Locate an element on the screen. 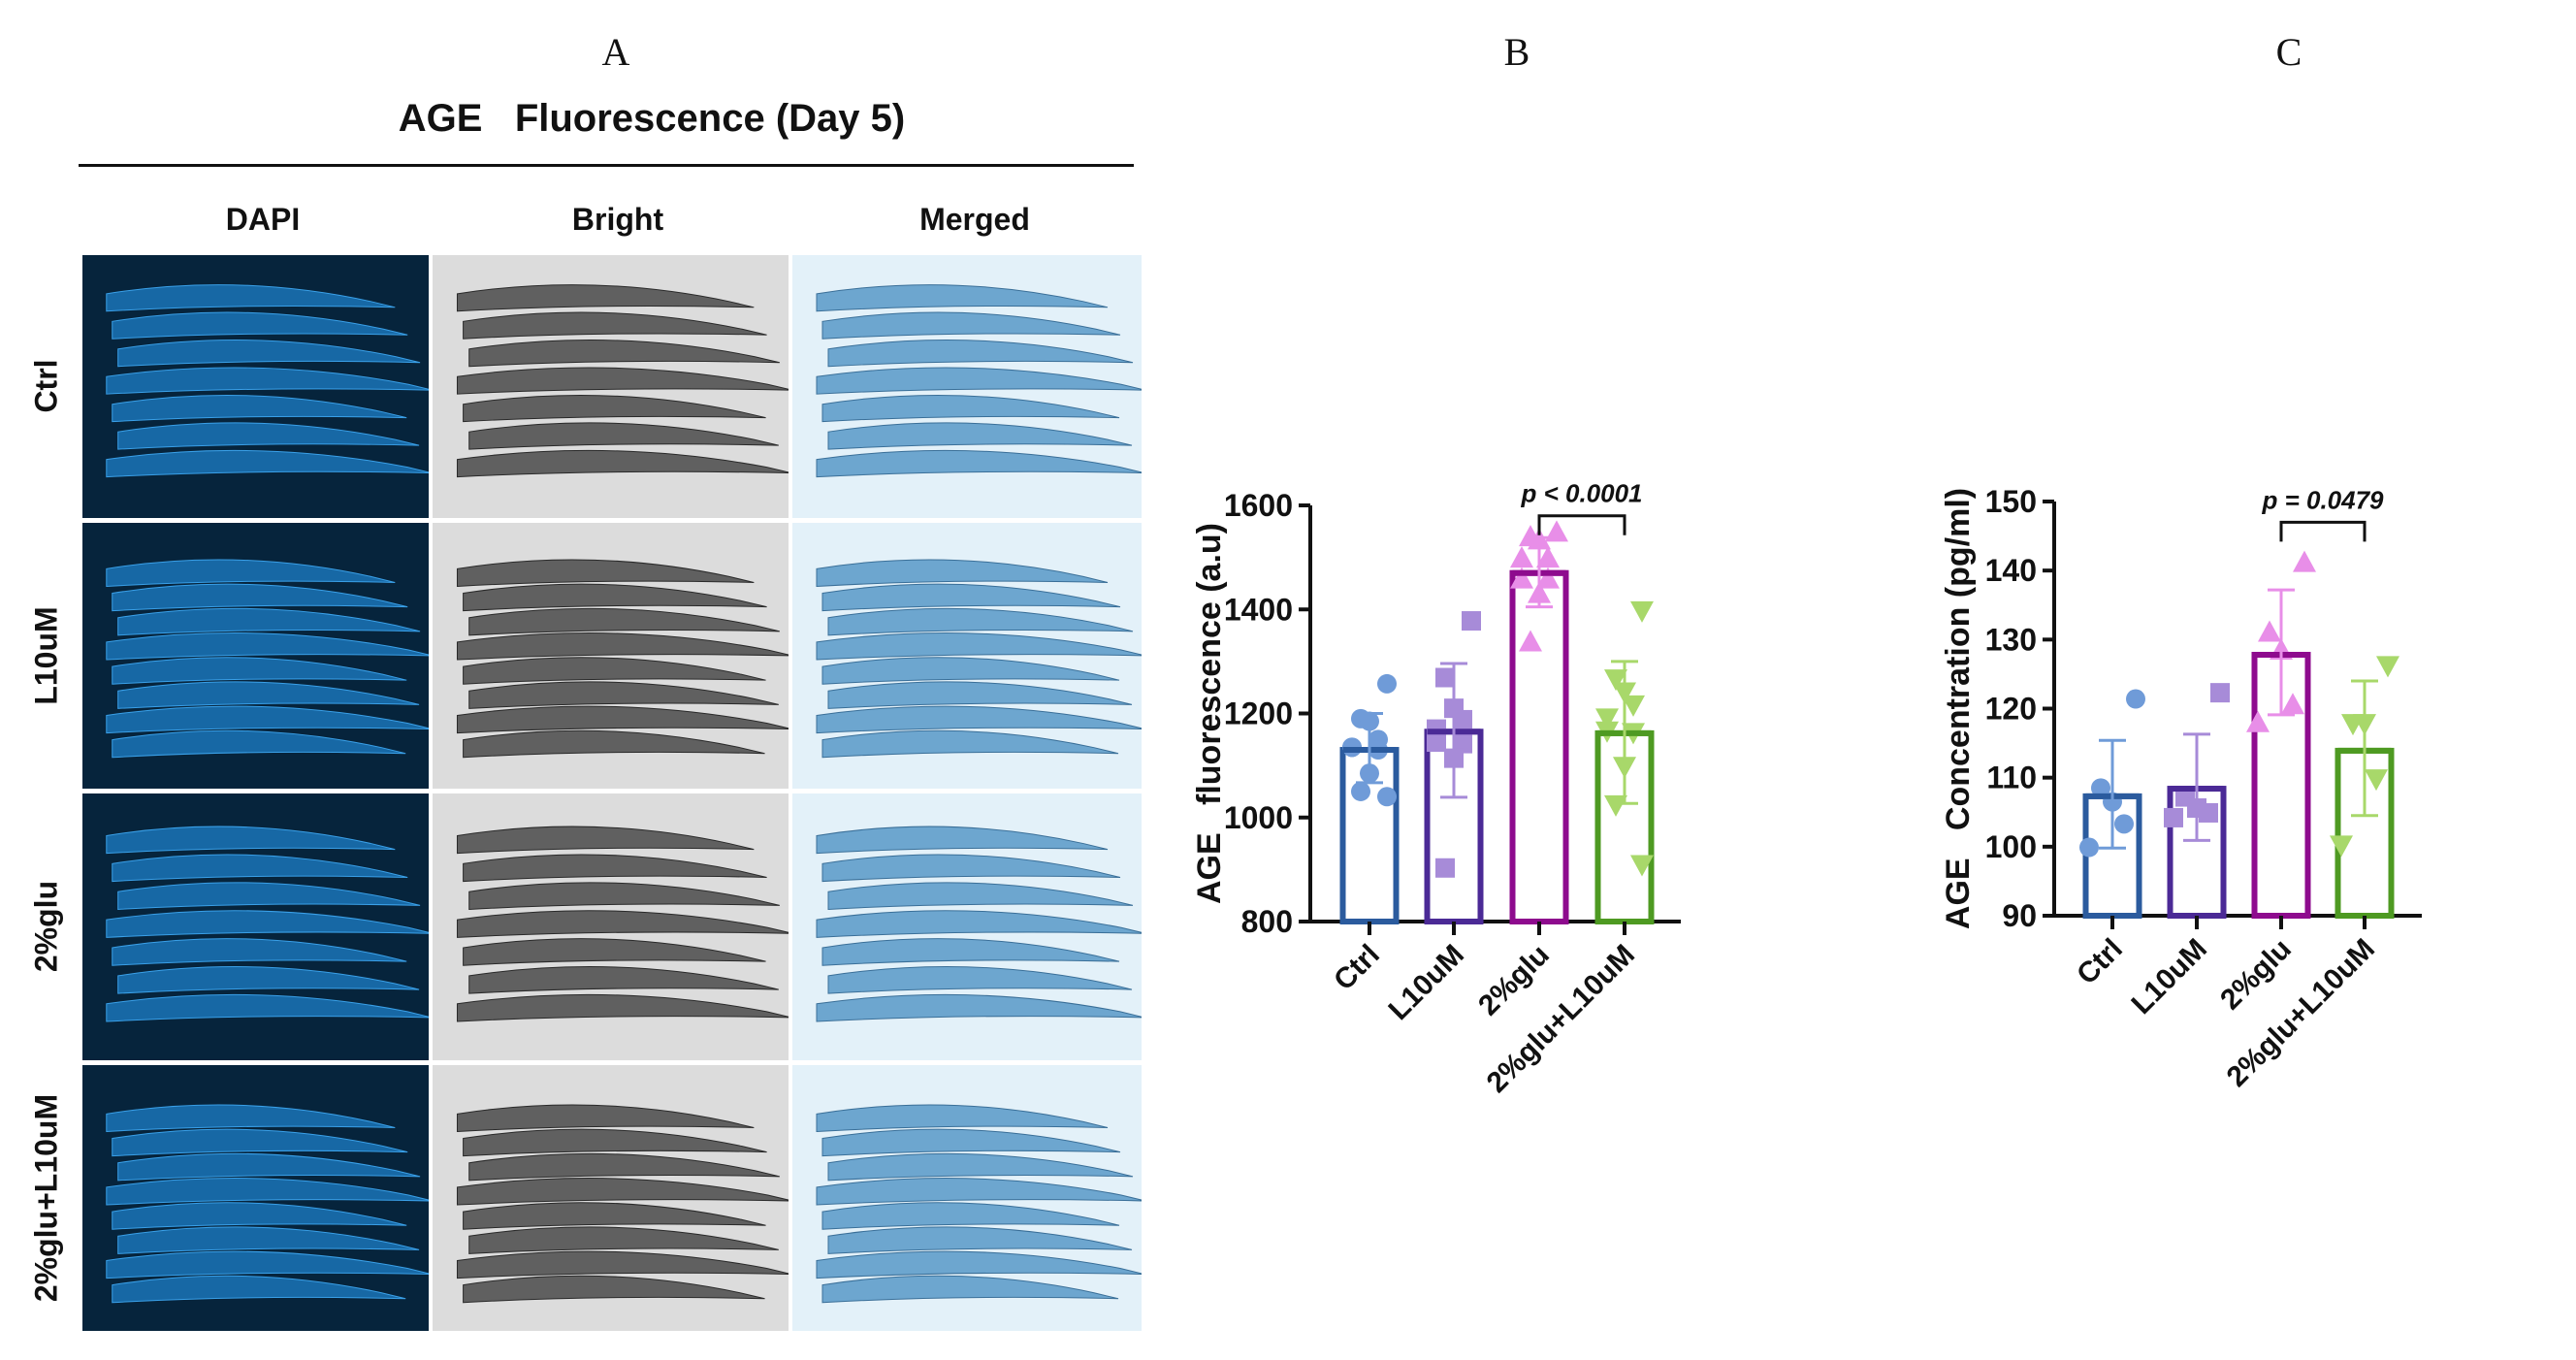  row-label-ctrl: Ctrl is located at coordinates (46, 386).